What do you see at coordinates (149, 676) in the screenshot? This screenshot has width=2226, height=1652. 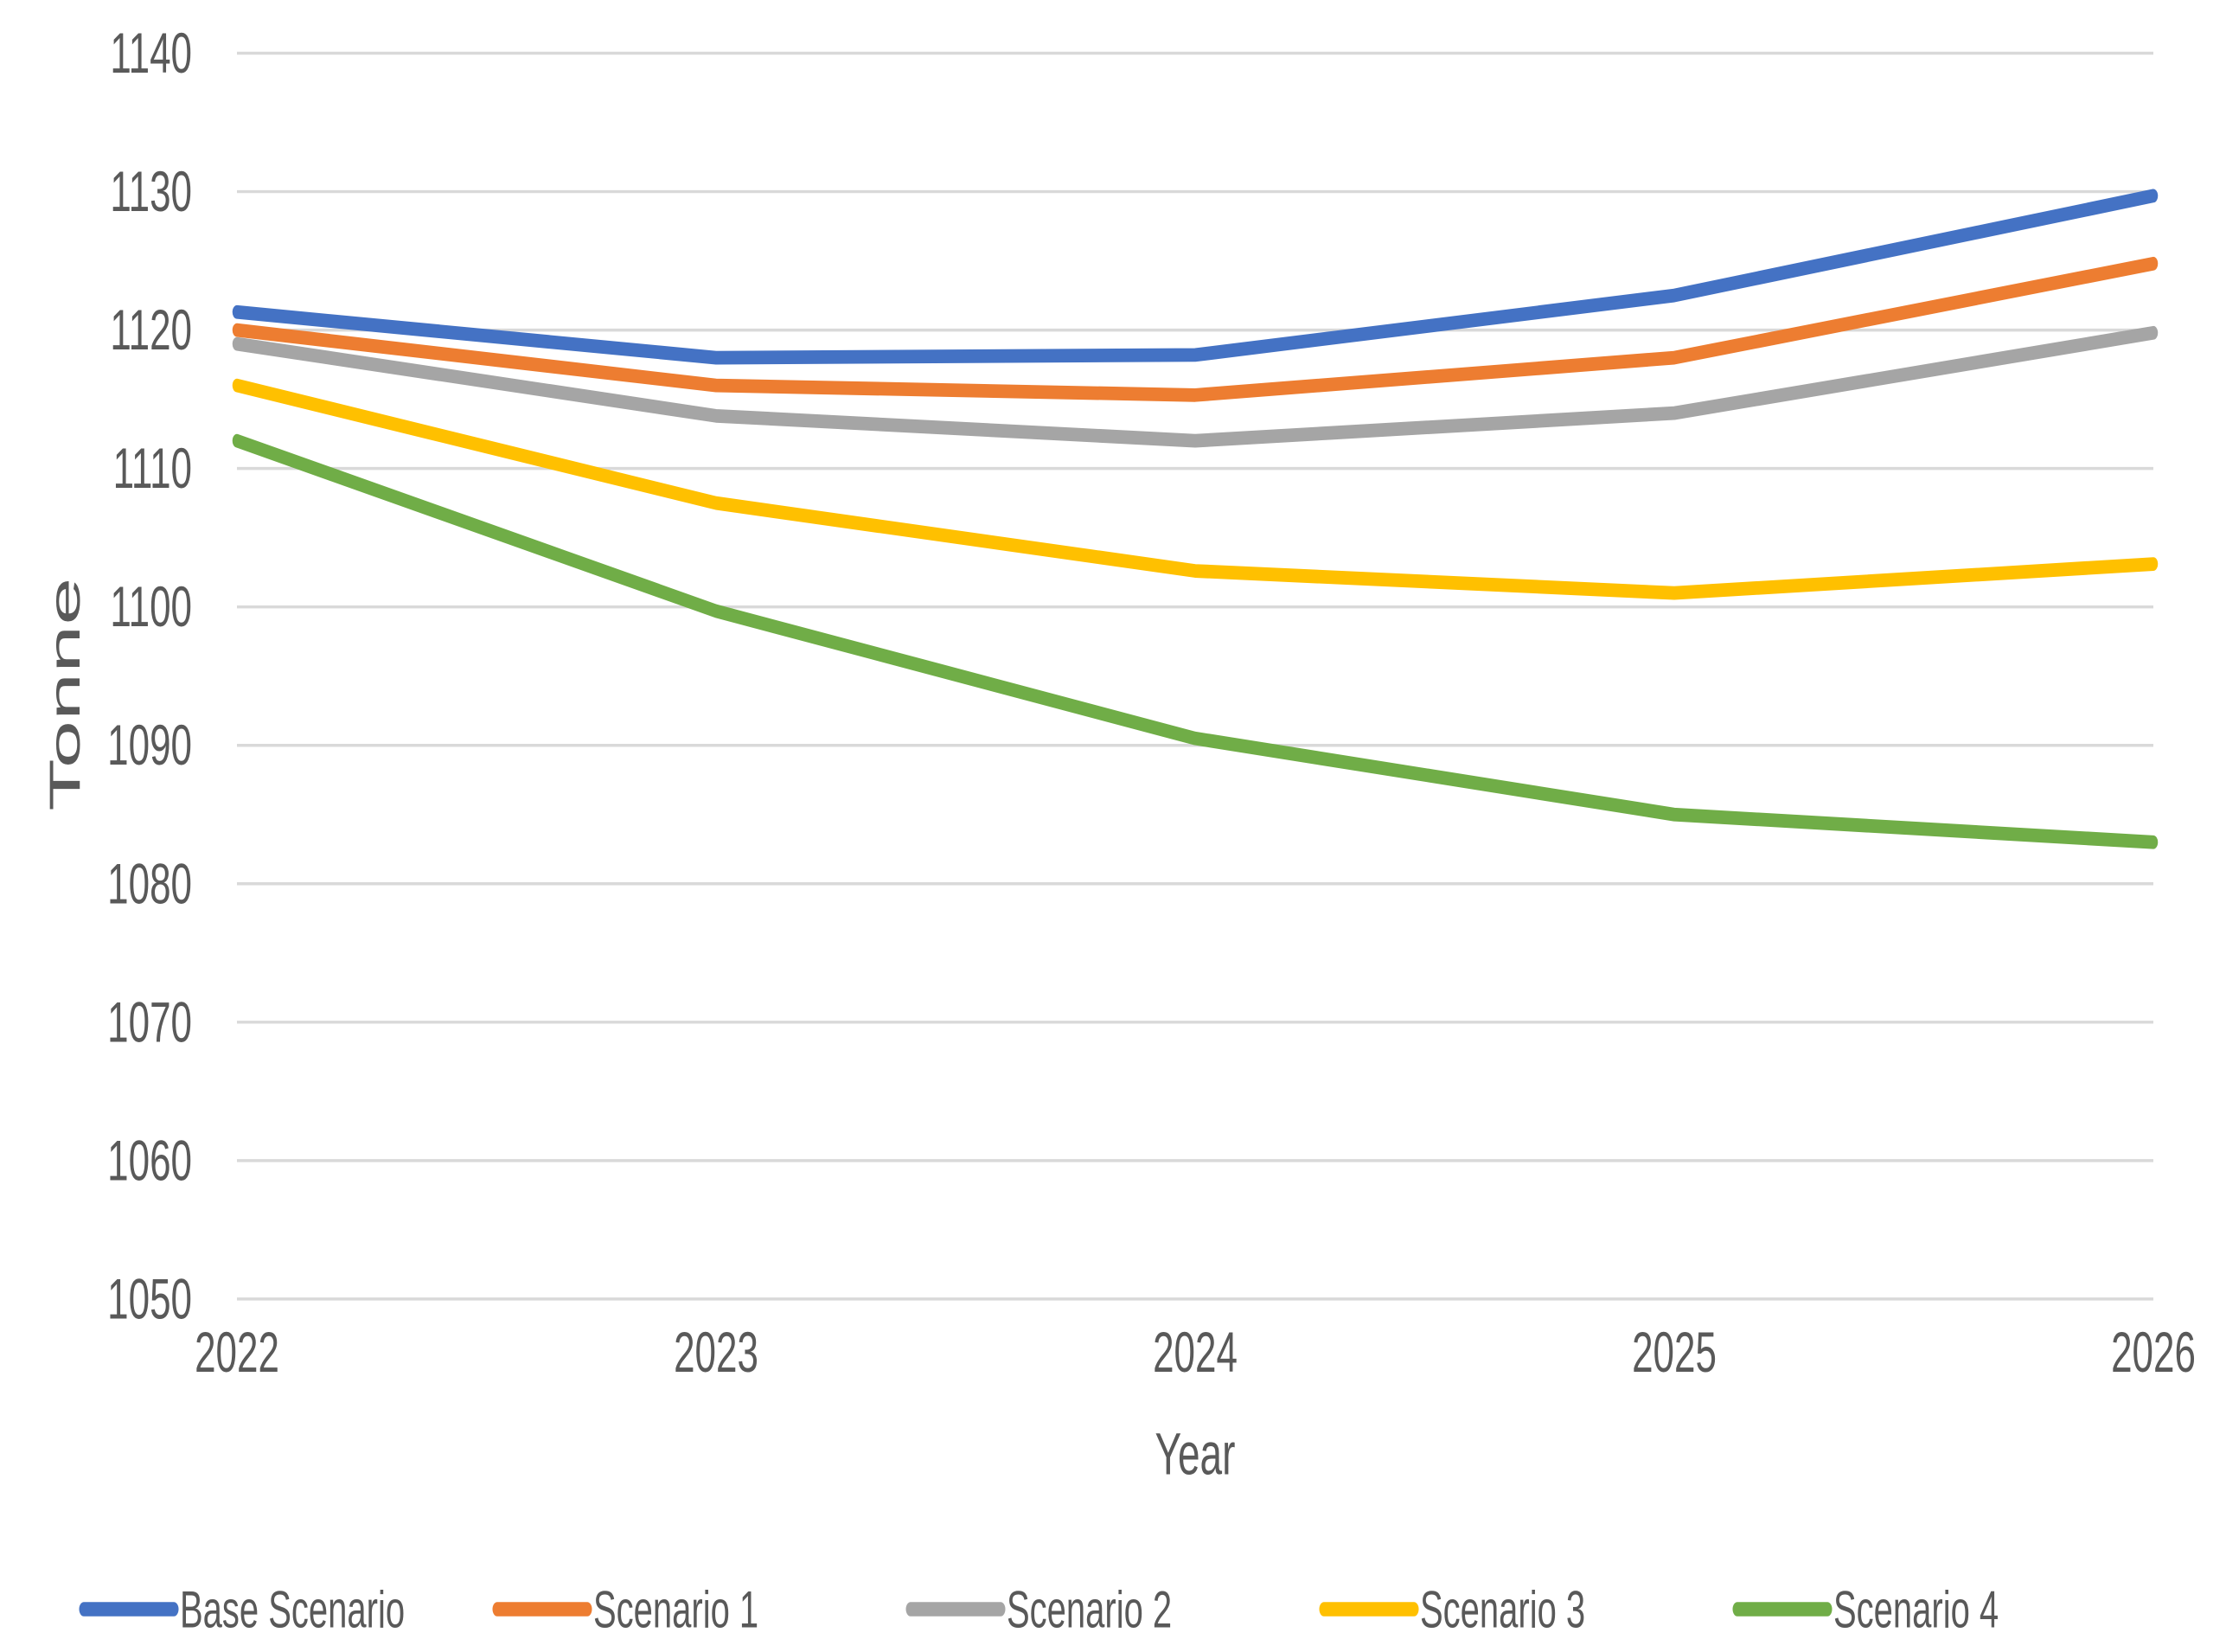 I see `y-axis-tick-labels: 1050 1060 1070 1080 1090 1100 1110 1120 1130 1140` at bounding box center [149, 676].